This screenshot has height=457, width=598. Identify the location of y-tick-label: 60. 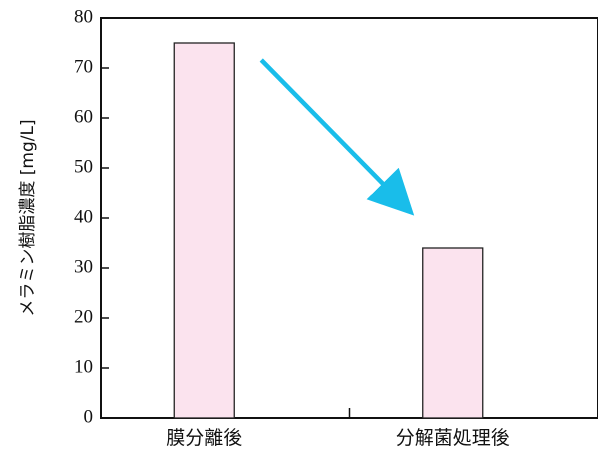
(83, 116).